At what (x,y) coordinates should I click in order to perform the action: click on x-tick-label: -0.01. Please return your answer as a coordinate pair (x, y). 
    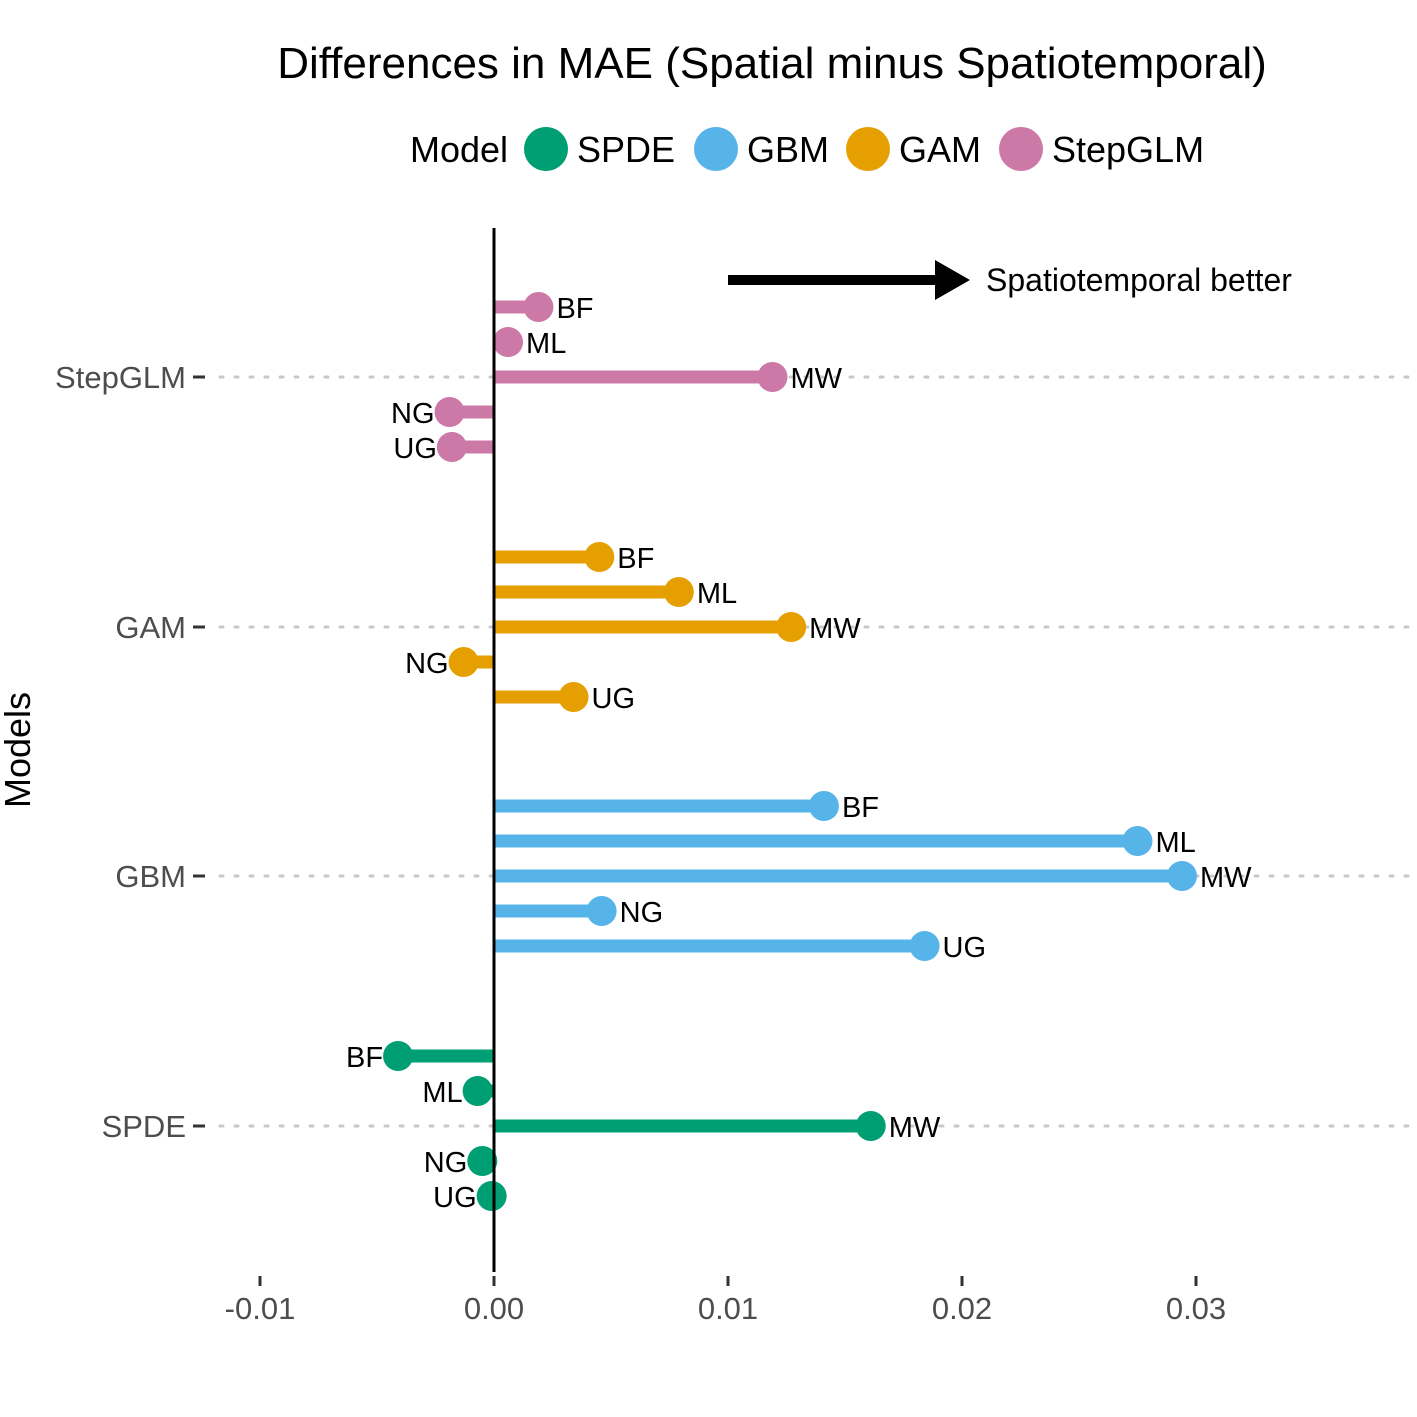
    Looking at the image, I should click on (260, 1308).